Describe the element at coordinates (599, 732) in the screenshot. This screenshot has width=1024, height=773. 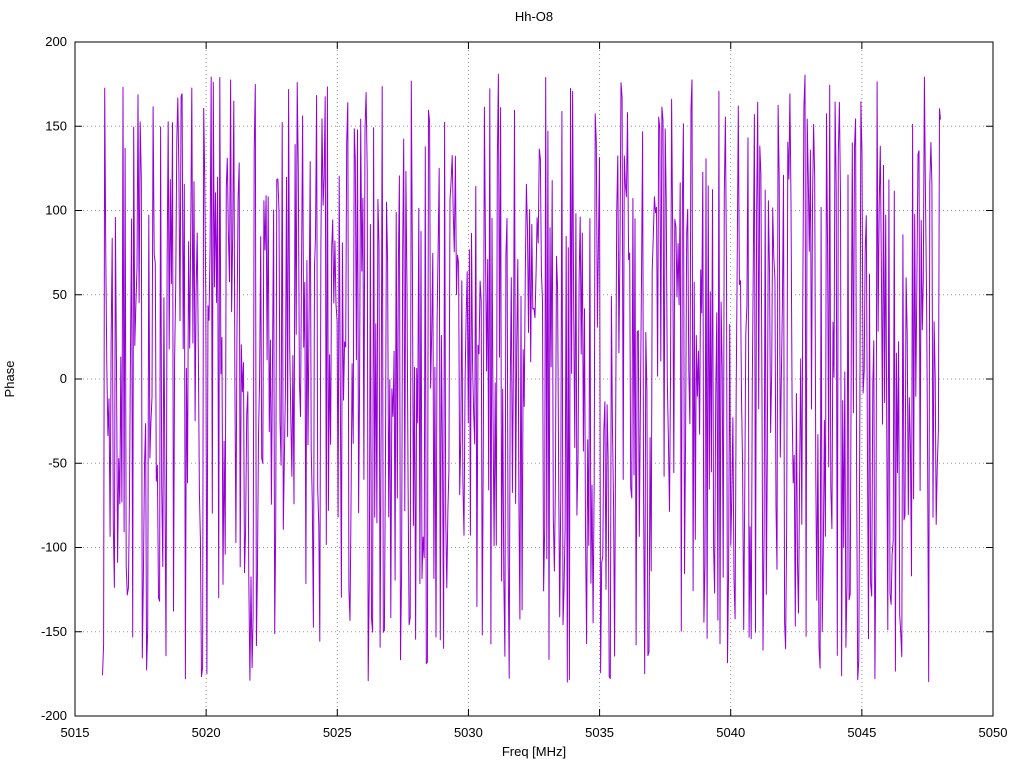
I see `x-tick-label: 5035` at that location.